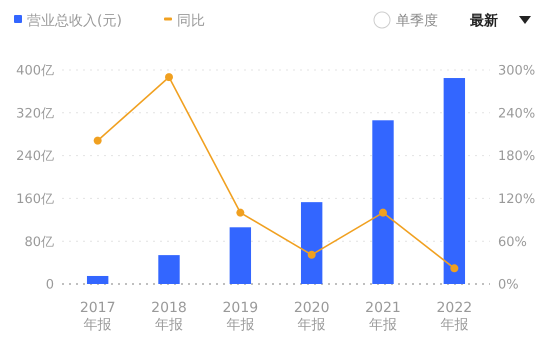 This screenshot has height=345, width=551. I want to click on y-tick-label: 400亿, so click(35, 71).